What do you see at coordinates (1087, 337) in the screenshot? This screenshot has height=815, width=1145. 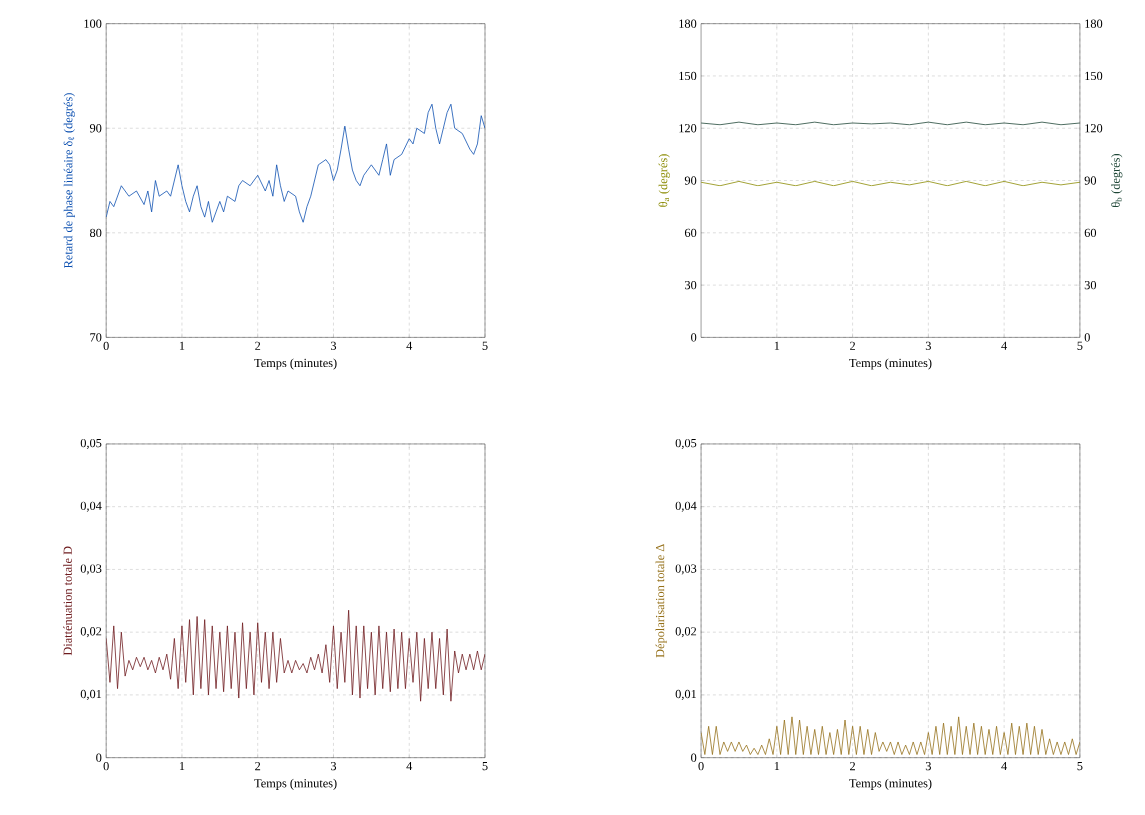 I see `y2-tick-label: 0` at bounding box center [1087, 337].